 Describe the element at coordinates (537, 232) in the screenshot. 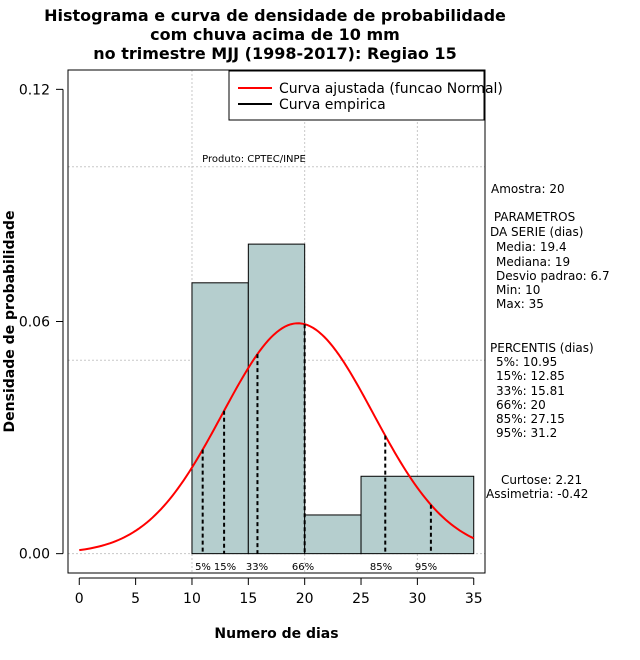

I see `params-subheader: DA SERIE (dias)` at that location.